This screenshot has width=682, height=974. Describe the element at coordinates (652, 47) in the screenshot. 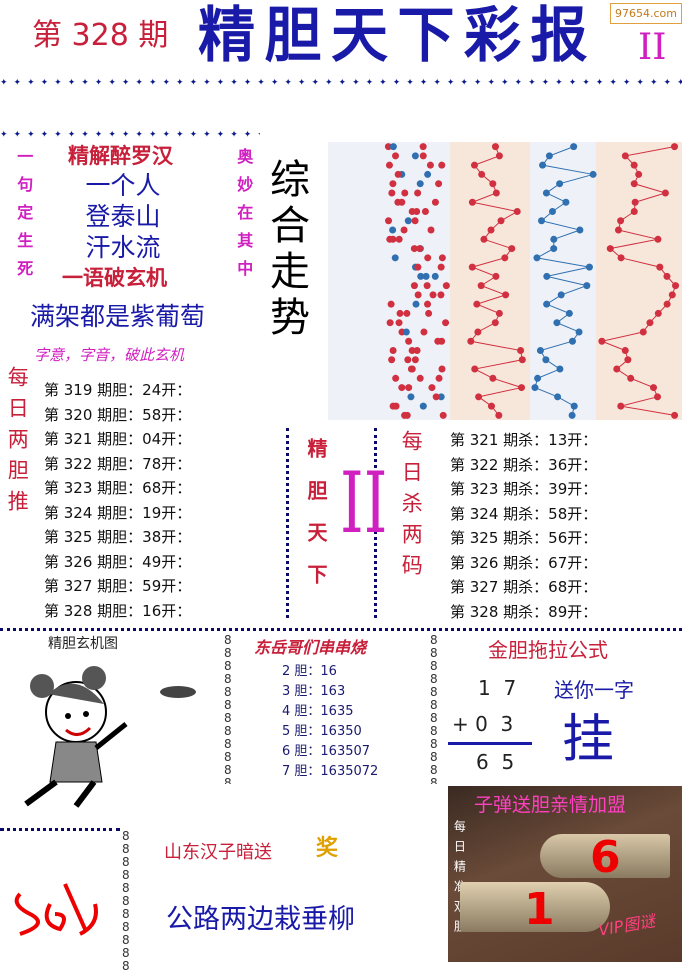

I see `title-suffix: II` at that location.